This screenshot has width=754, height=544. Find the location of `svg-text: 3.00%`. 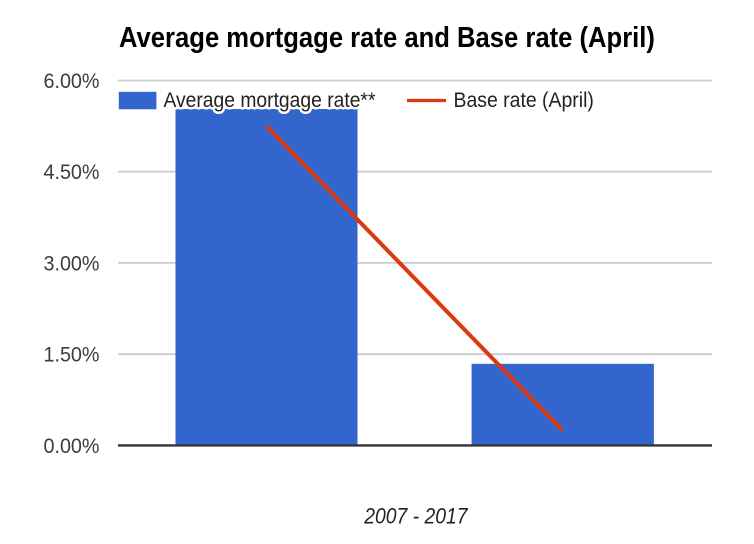

svg-text: 3.00% is located at coordinates (71, 264).